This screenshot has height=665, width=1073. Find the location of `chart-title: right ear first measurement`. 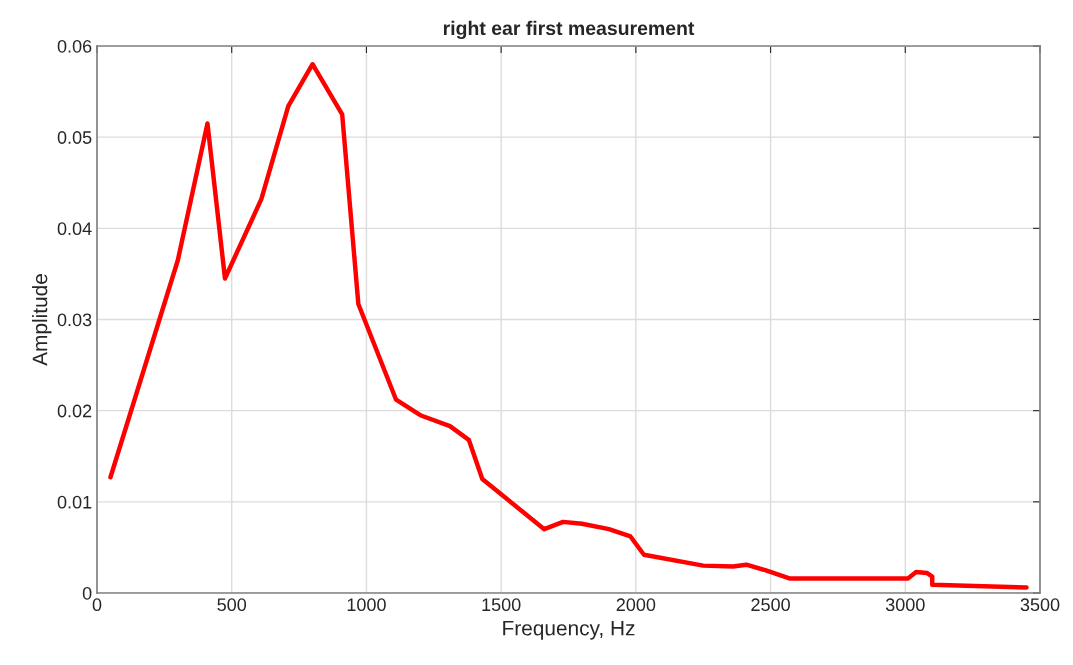

chart-title: right ear first measurement is located at coordinates (569, 30).